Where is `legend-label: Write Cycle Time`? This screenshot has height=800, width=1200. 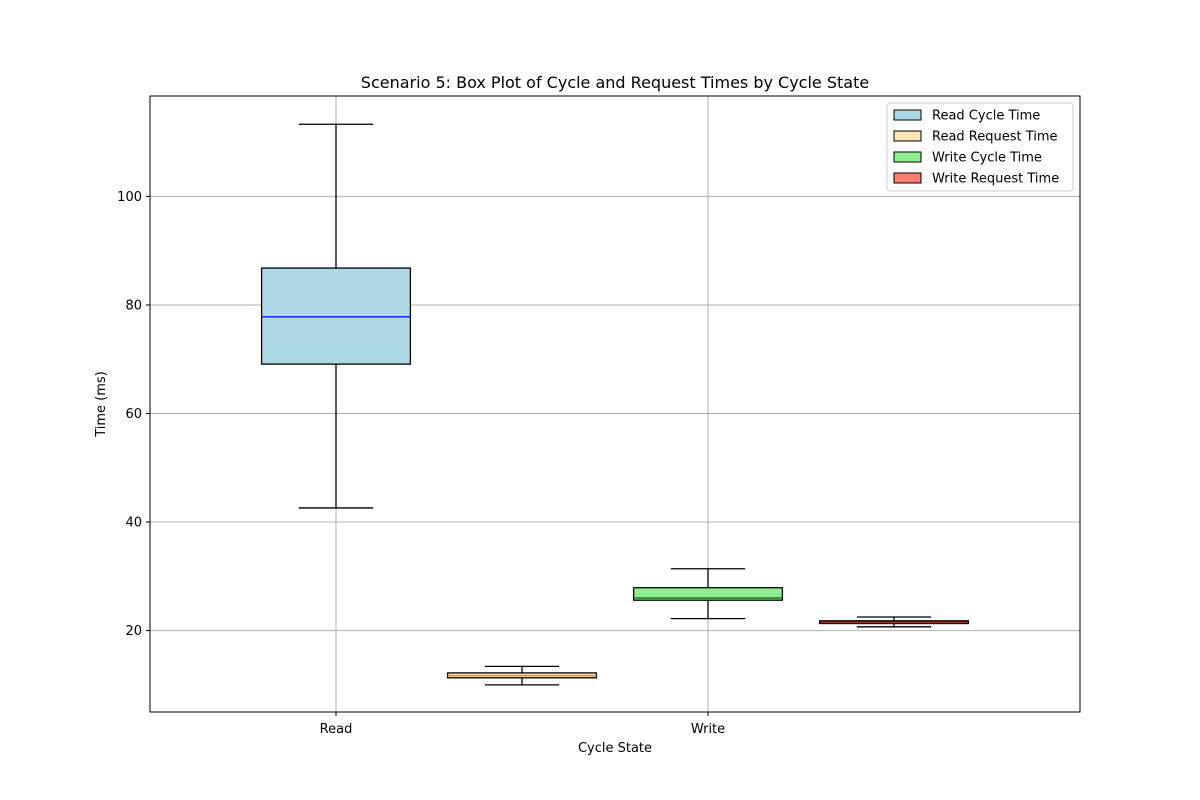 legend-label: Write Cycle Time is located at coordinates (987, 158).